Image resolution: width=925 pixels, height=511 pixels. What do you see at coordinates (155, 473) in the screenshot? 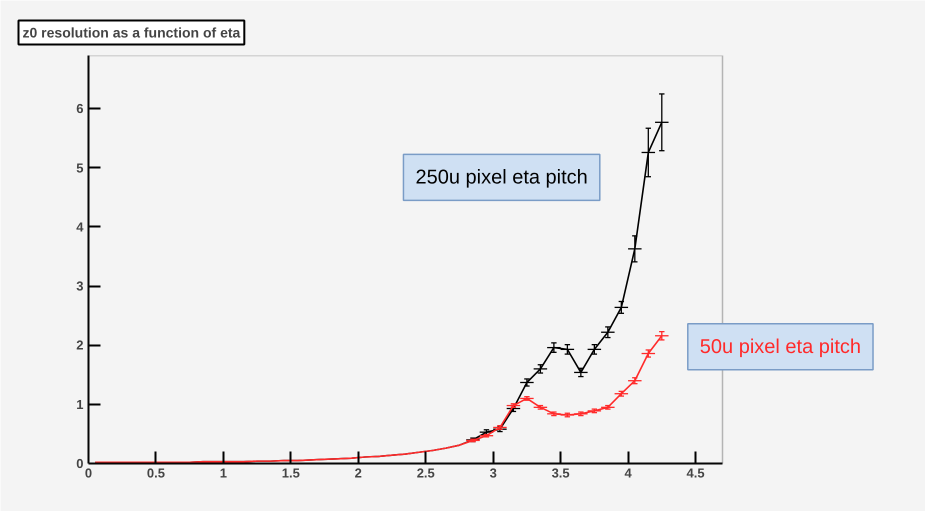
I see `x-tick-label: 0.5` at bounding box center [155, 473].